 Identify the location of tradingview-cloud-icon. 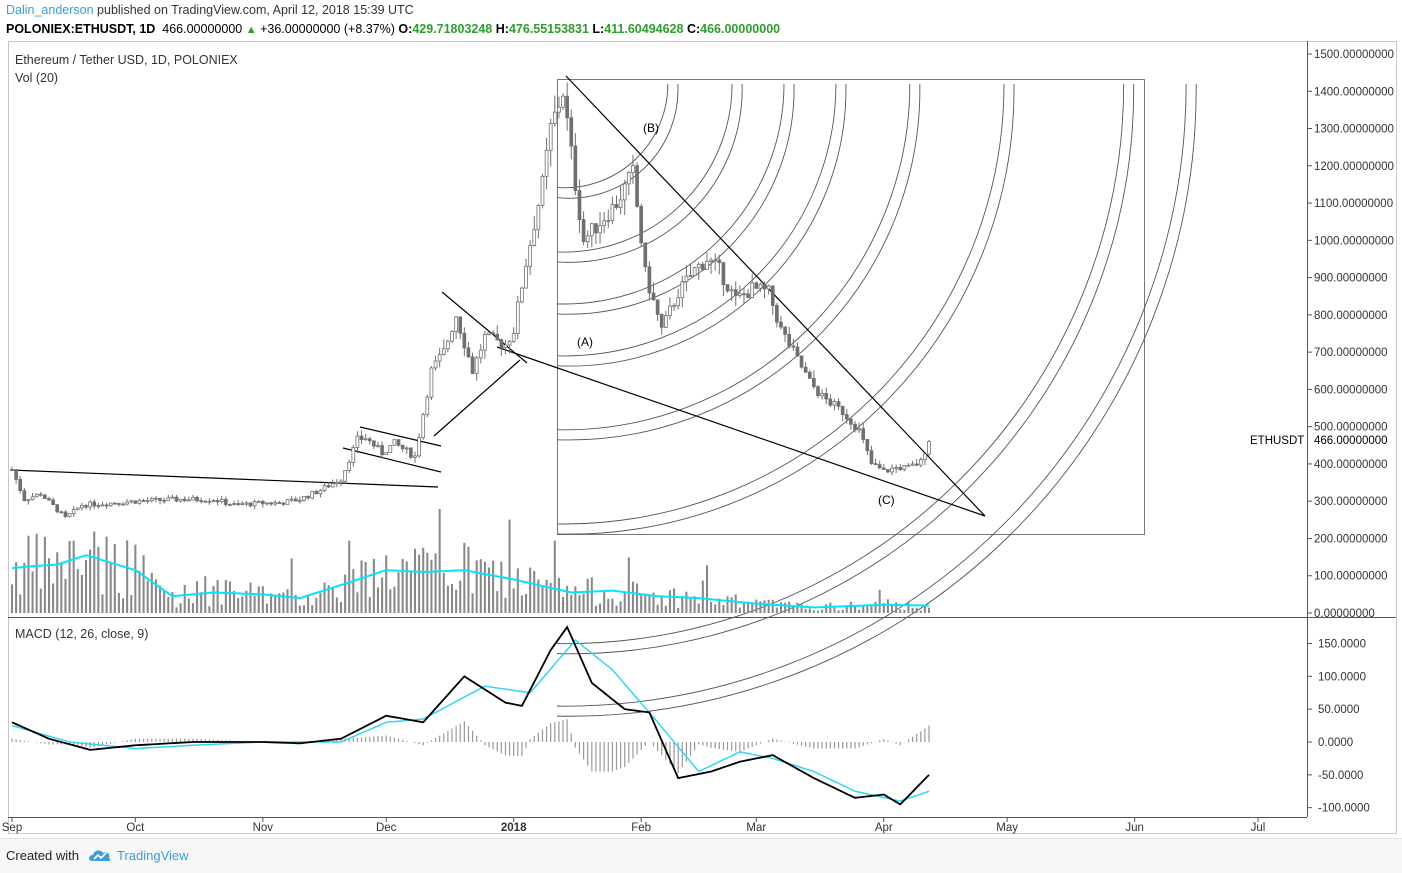
(100, 855).